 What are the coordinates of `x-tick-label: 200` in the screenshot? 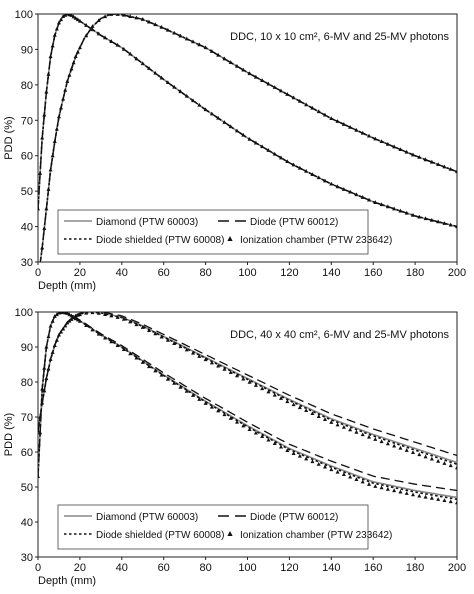 It's located at (457, 273).